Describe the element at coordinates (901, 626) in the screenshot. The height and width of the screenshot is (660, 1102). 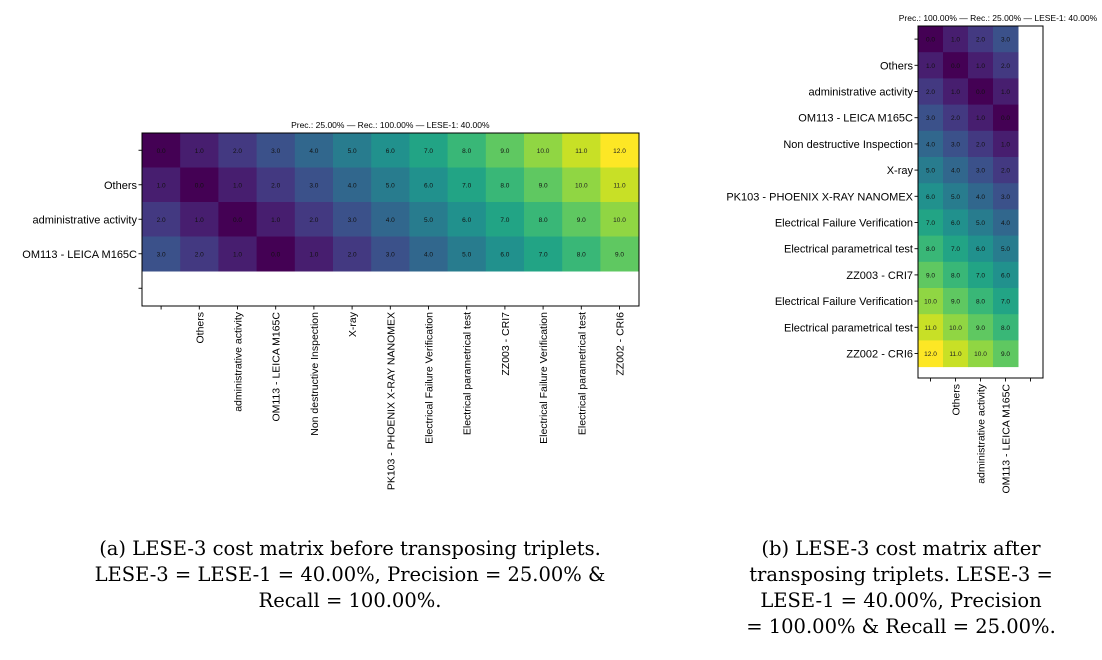
I see `caption-b-line4: = 100.00% & Recall = 25.00%.` at that location.